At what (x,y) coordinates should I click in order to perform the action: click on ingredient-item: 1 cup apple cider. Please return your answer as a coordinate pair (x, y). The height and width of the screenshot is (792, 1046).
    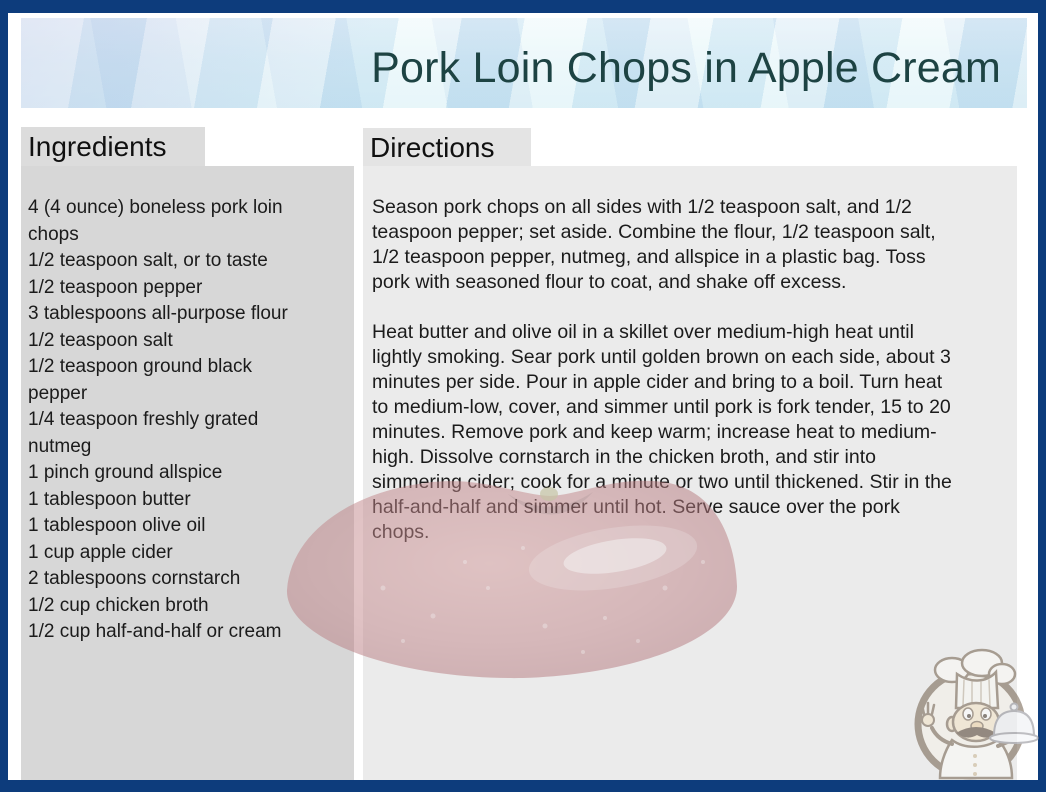
    Looking at the image, I should click on (100, 552).